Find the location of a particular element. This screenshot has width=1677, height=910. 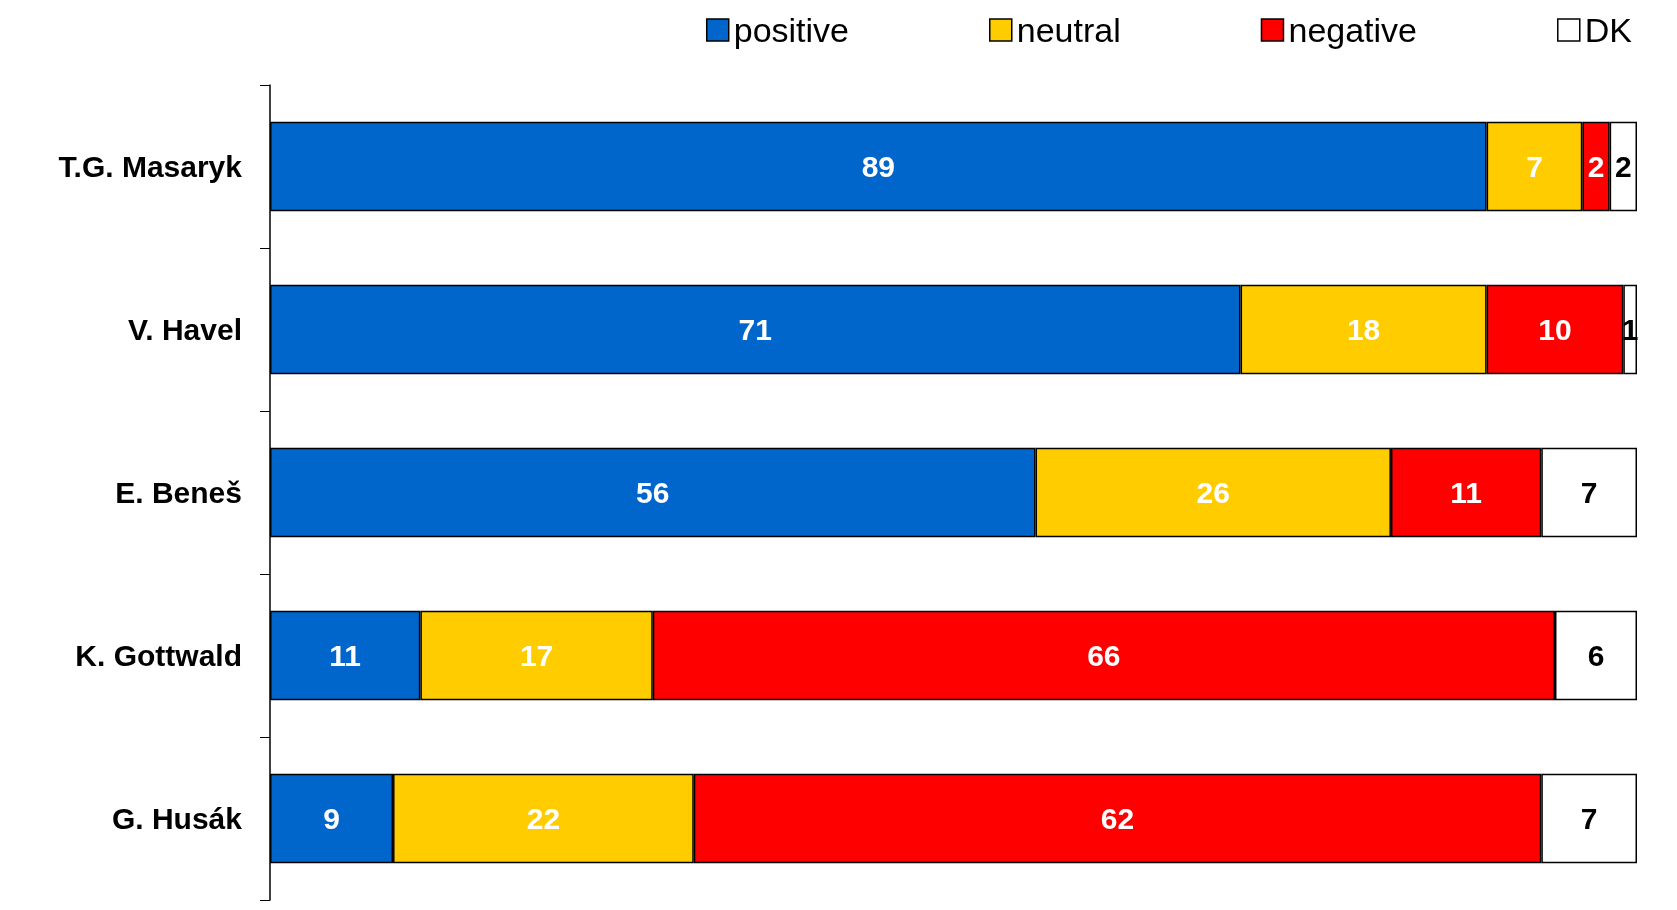

data-label: 6 is located at coordinates (1596, 655).